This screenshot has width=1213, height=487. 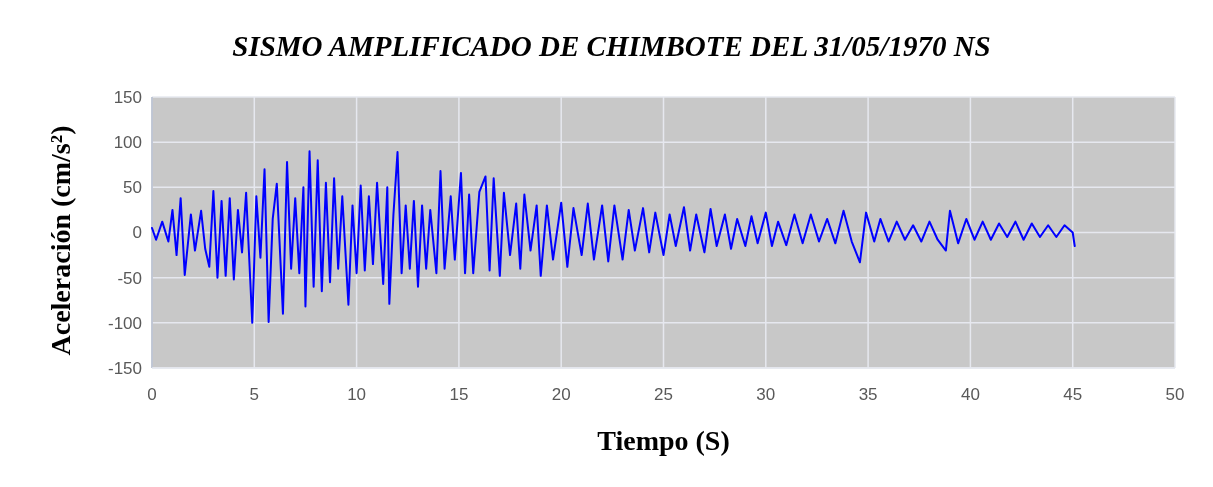 I want to click on x-axis-title: Tiempo (S), so click(x=663, y=440).